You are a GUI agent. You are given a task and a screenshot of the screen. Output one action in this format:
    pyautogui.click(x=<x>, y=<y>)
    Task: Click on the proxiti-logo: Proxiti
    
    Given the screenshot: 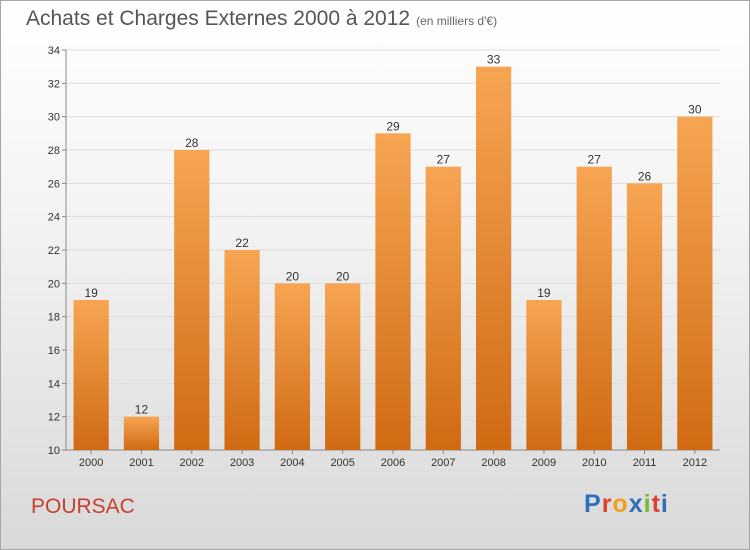 What is the action you would take?
    pyautogui.click(x=626, y=504)
    